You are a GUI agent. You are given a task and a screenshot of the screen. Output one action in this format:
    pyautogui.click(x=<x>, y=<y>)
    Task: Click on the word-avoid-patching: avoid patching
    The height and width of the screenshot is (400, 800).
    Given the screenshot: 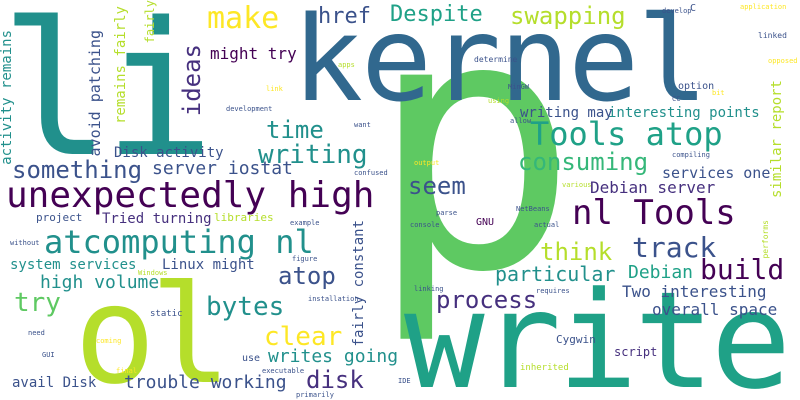 What is the action you would take?
    pyautogui.click(x=95, y=93)
    